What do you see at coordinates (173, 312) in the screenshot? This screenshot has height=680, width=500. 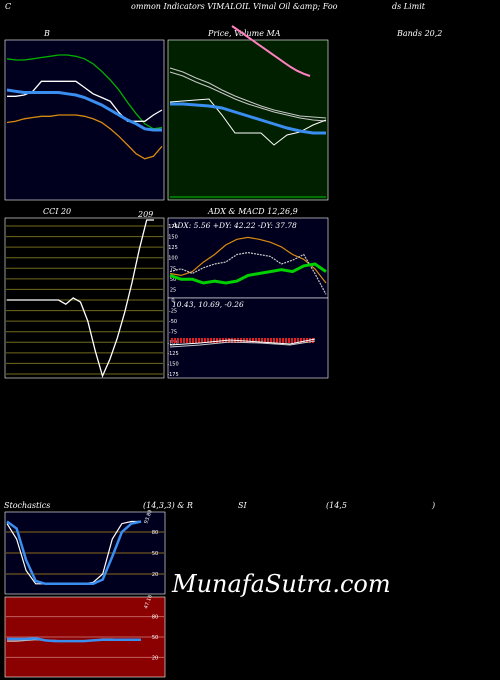 I see `cci-tick-label-8: -25` at bounding box center [173, 312].